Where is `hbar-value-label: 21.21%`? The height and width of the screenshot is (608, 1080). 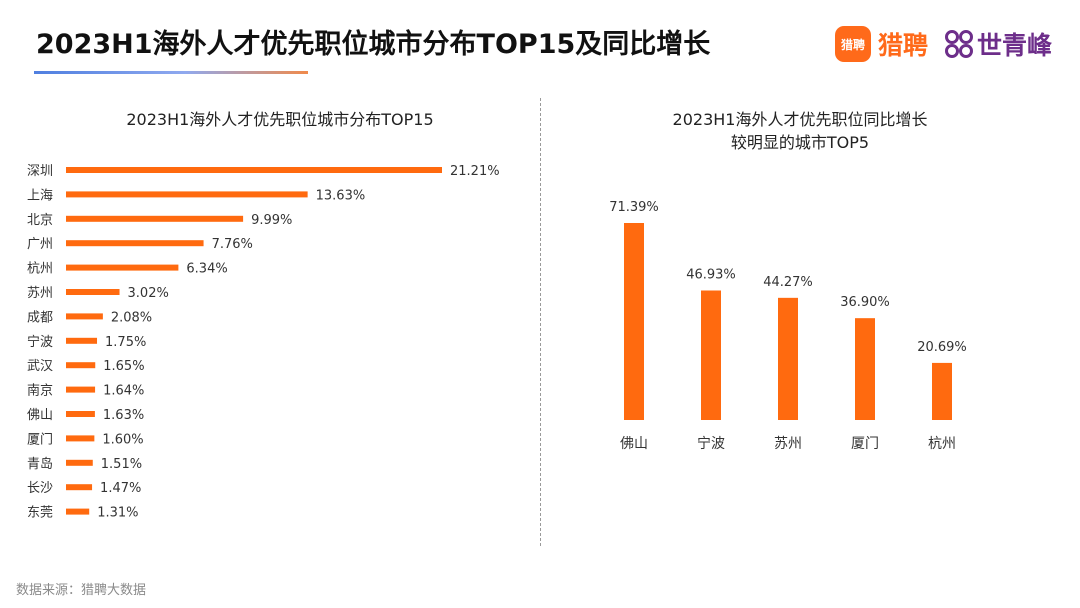
hbar-value-label: 21.21% is located at coordinates (475, 171).